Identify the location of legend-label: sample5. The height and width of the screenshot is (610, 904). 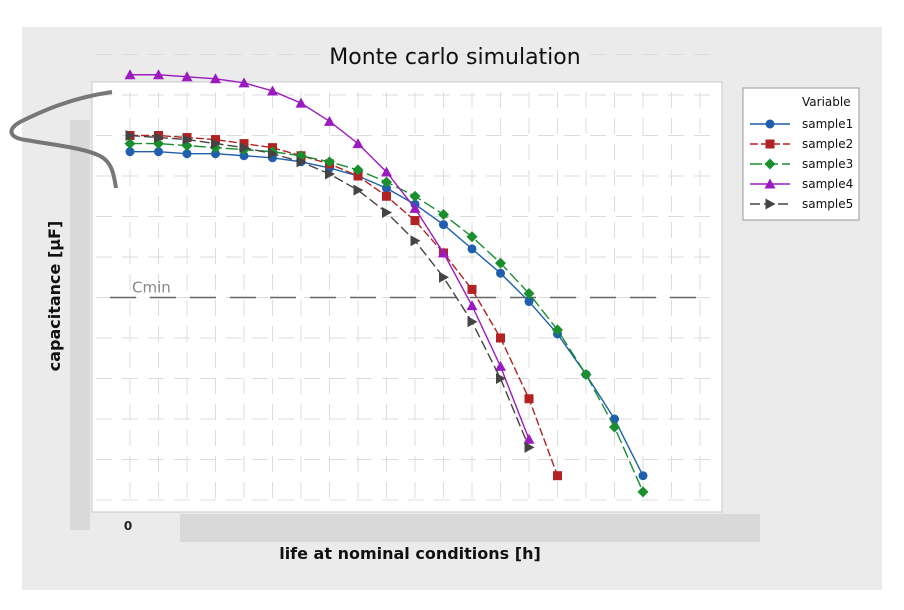
(827, 204).